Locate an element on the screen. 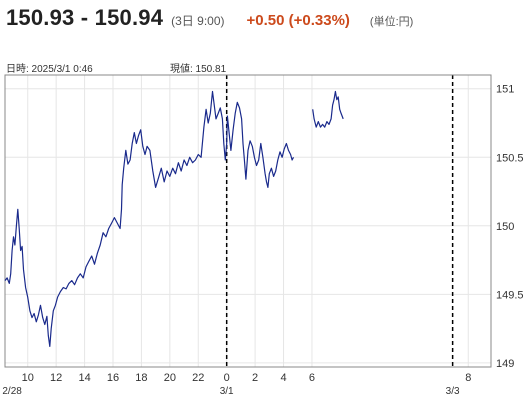 Image resolution: width=530 pixels, height=400 pixels. x-tick-label: 12 is located at coordinates (56, 378).